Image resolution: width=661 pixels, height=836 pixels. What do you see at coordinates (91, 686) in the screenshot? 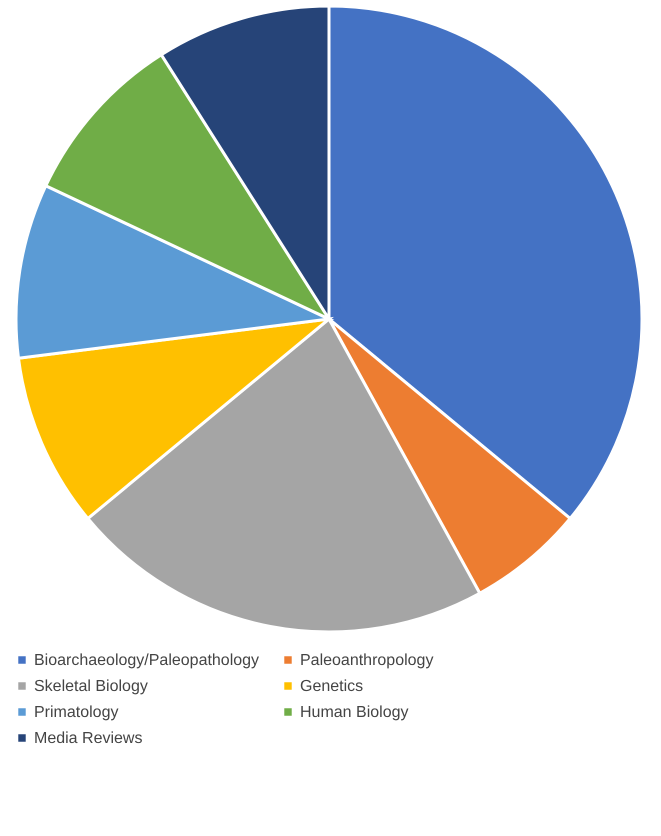
I see `legend-label: Skeletal Biology` at bounding box center [91, 686].